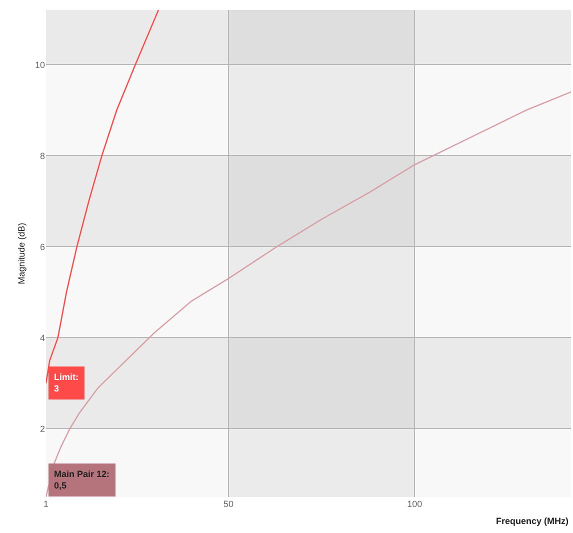 Image resolution: width=573 pixels, height=533 pixels. I want to click on y-tick-label: 2, so click(42, 429).